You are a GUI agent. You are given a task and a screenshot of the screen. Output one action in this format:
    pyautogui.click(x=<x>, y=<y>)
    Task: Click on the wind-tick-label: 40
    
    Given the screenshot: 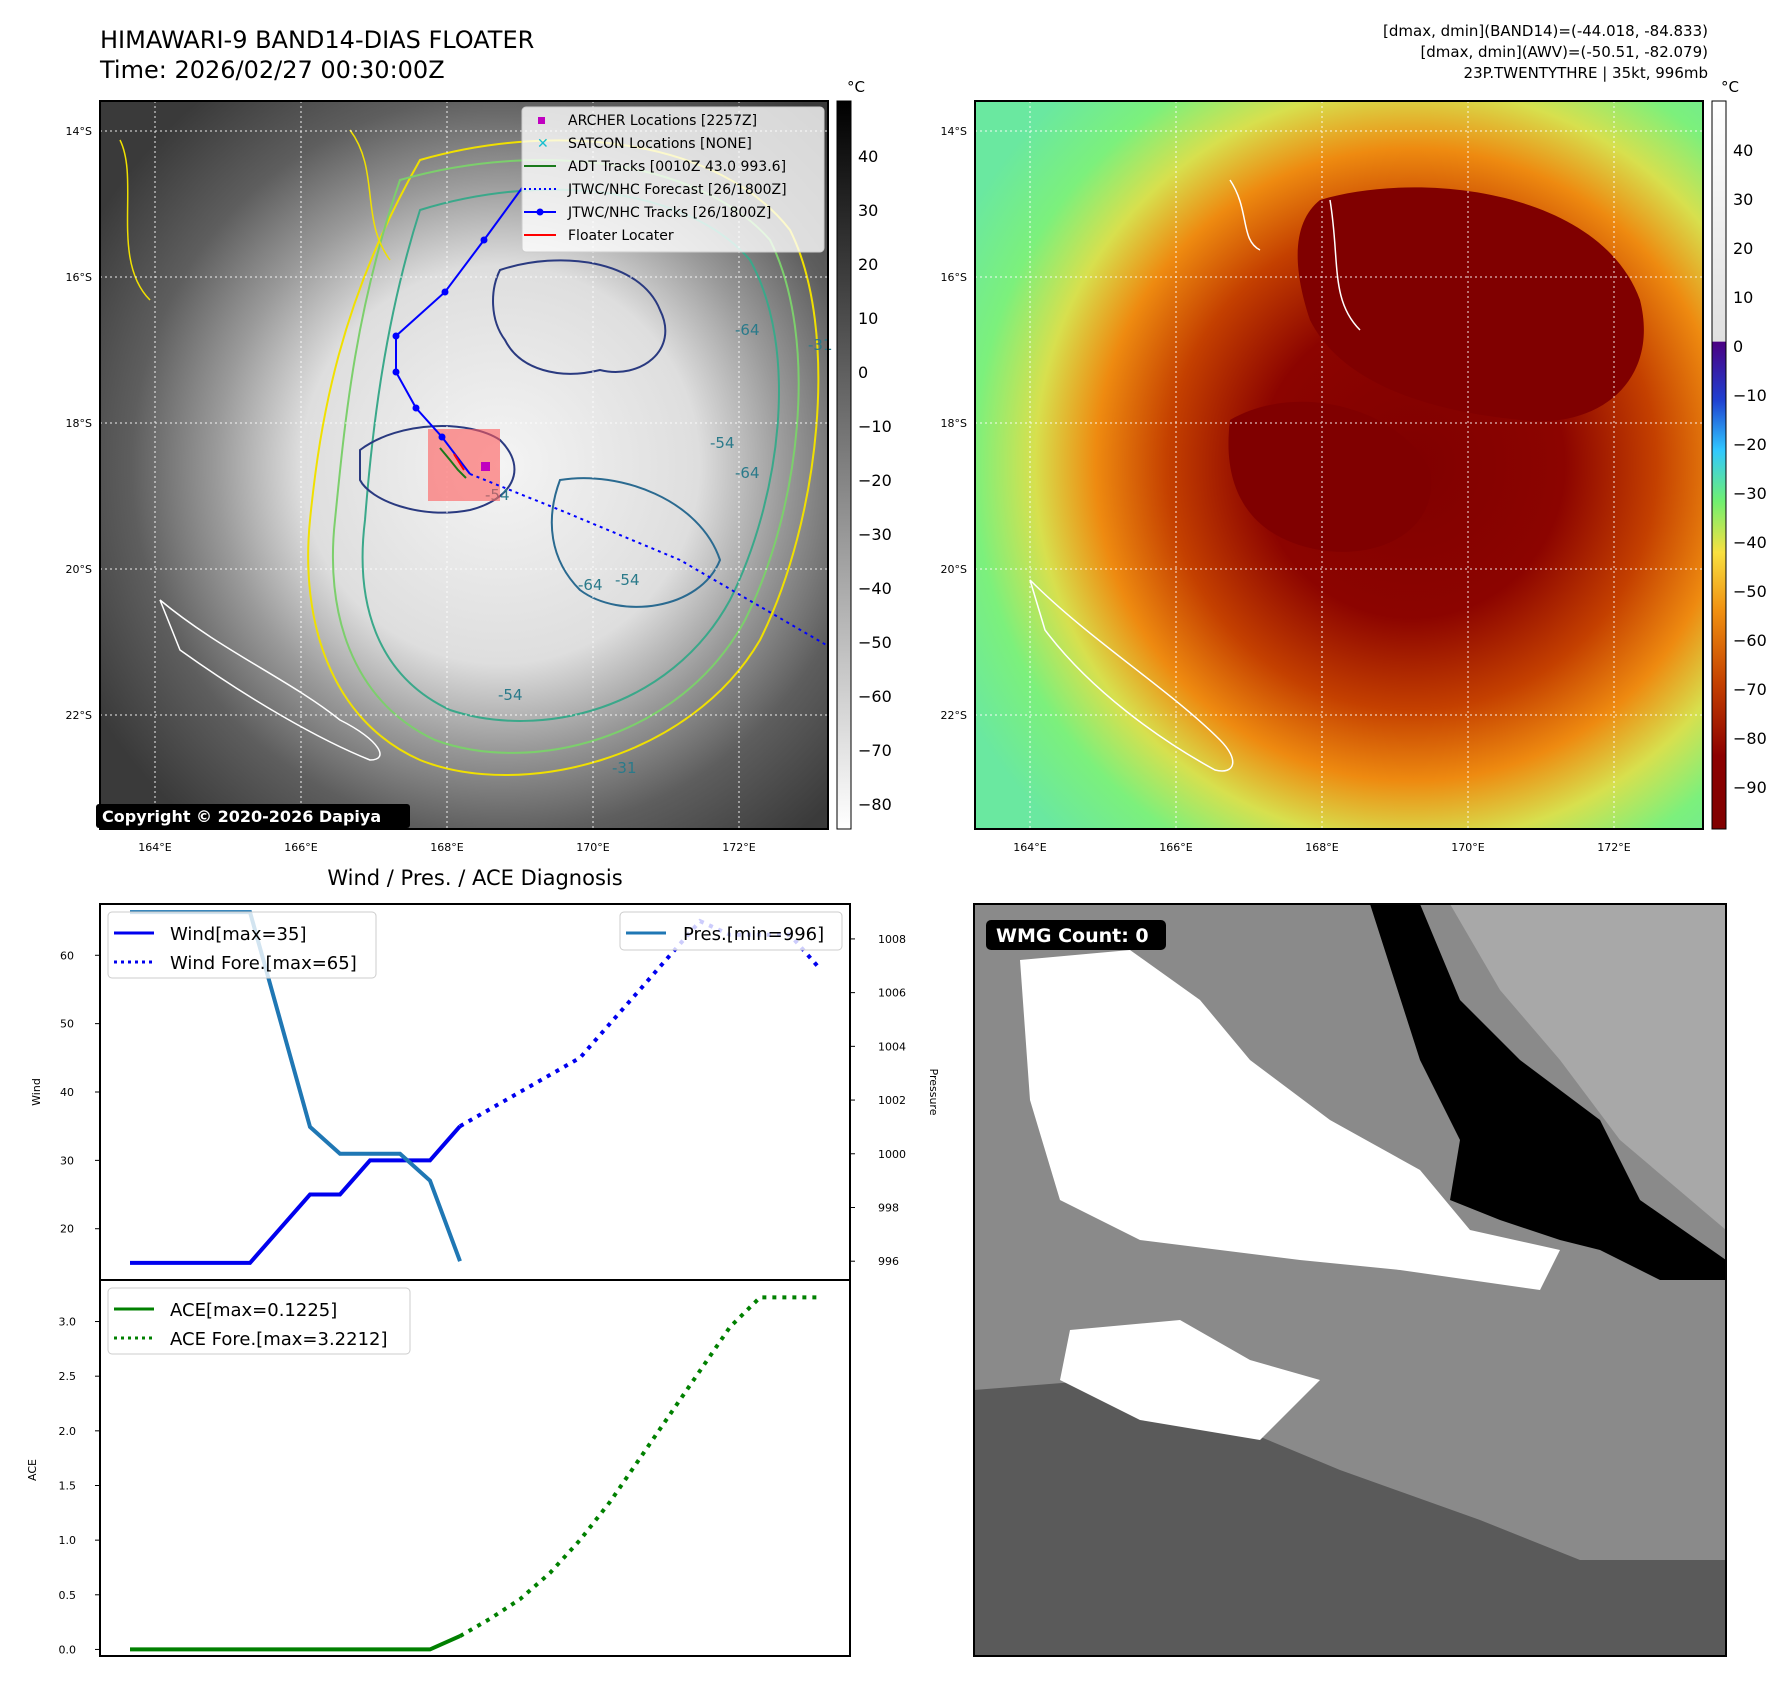 What is the action you would take?
    pyautogui.click(x=67, y=1092)
    